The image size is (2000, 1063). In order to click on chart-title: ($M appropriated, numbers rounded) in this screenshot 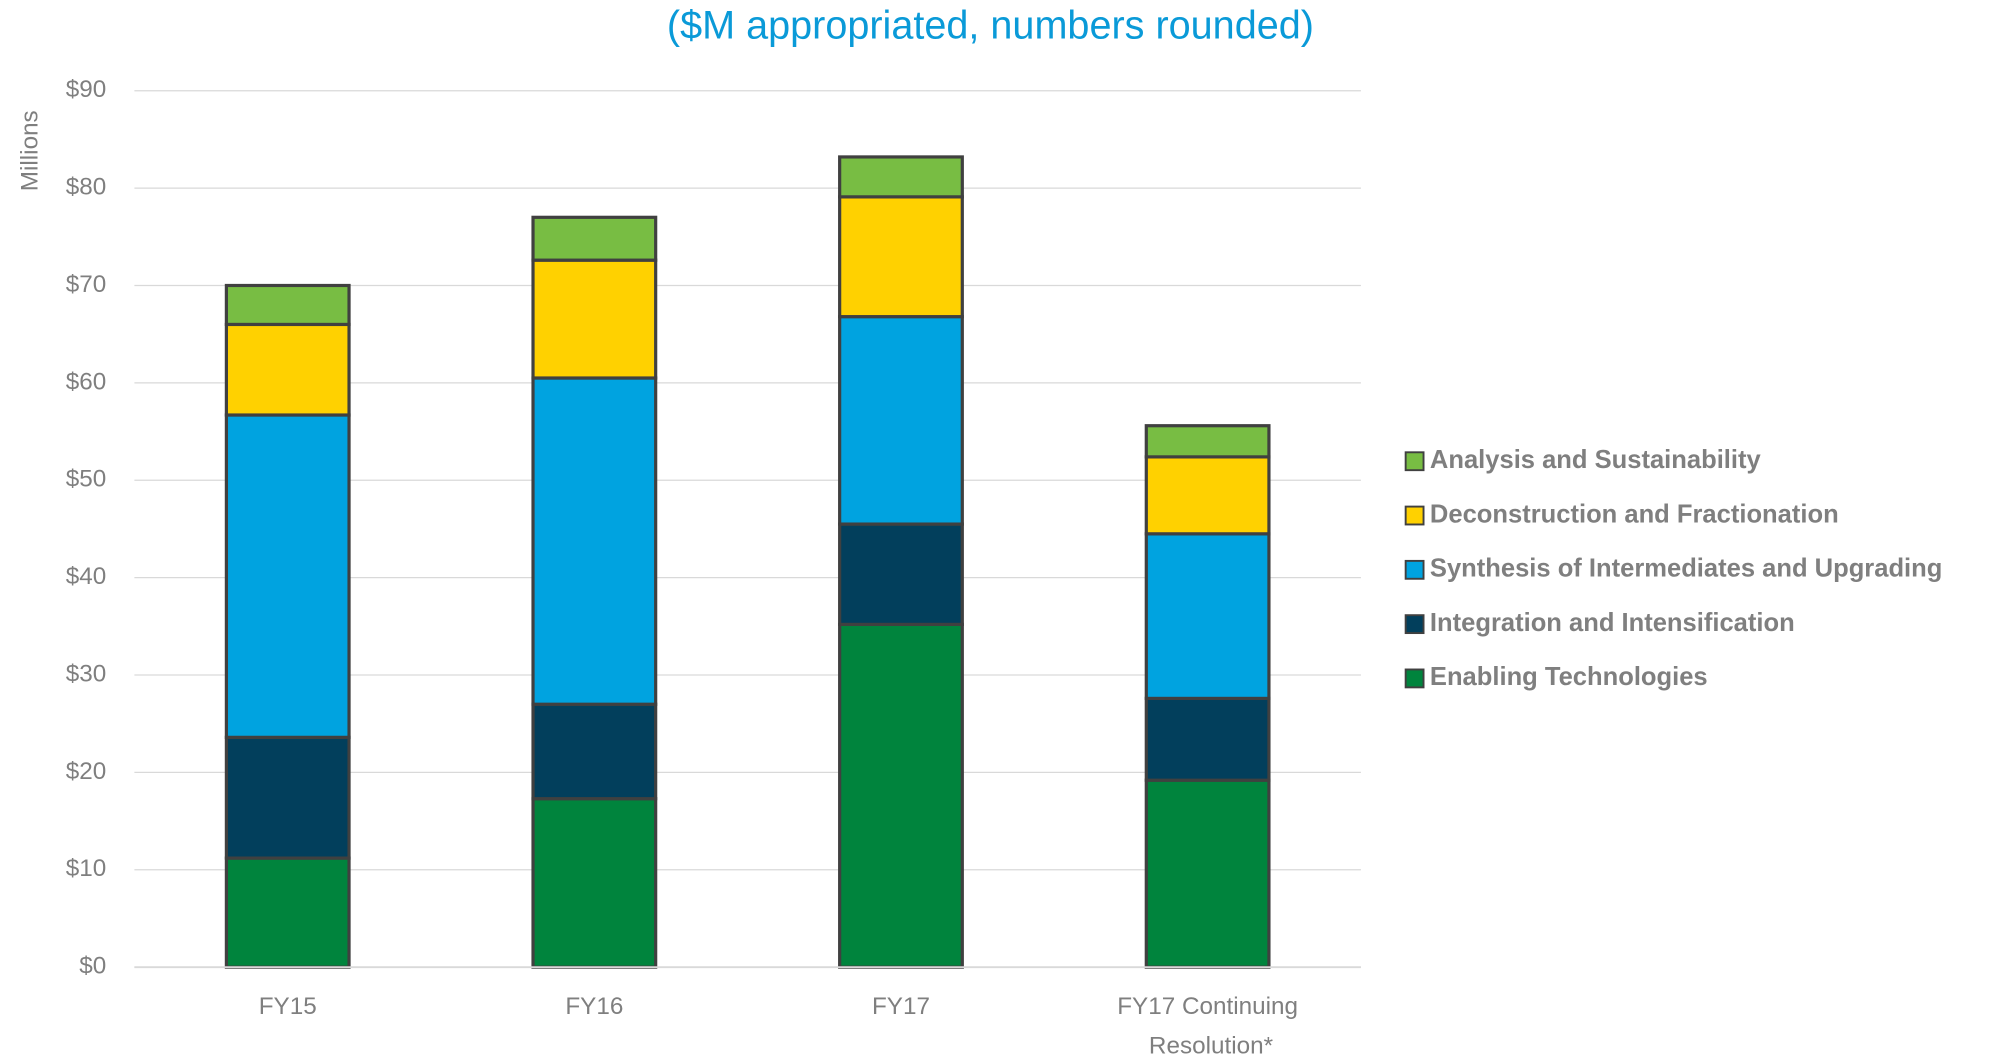, I will do `click(990, 26)`.